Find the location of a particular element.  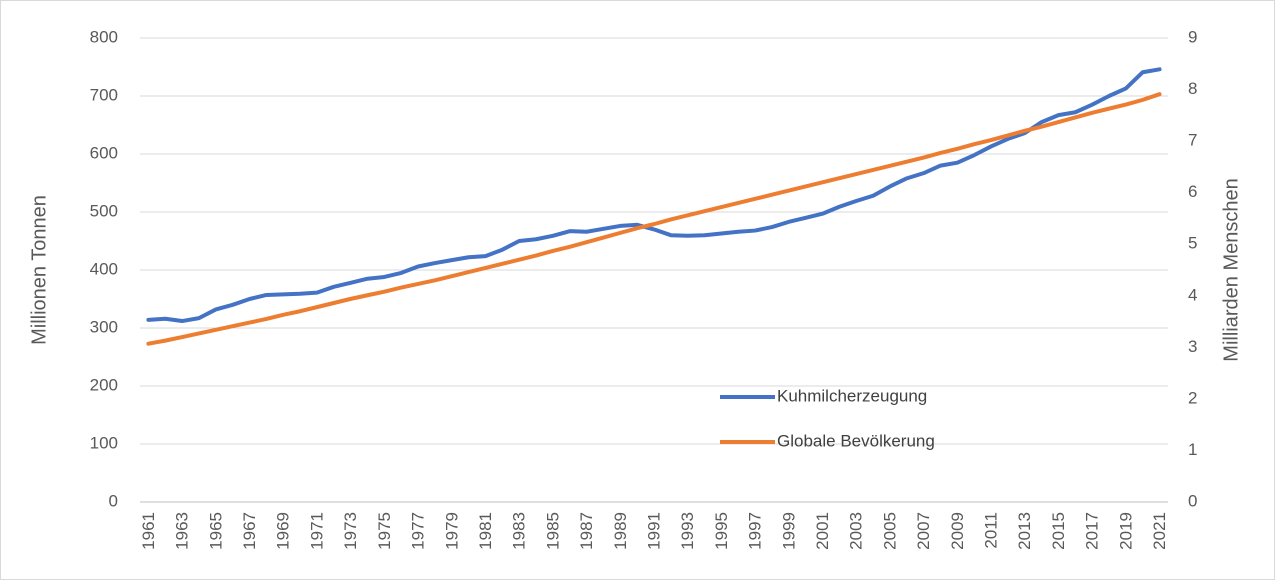

y-tick-label: 200 is located at coordinates (104, 384).